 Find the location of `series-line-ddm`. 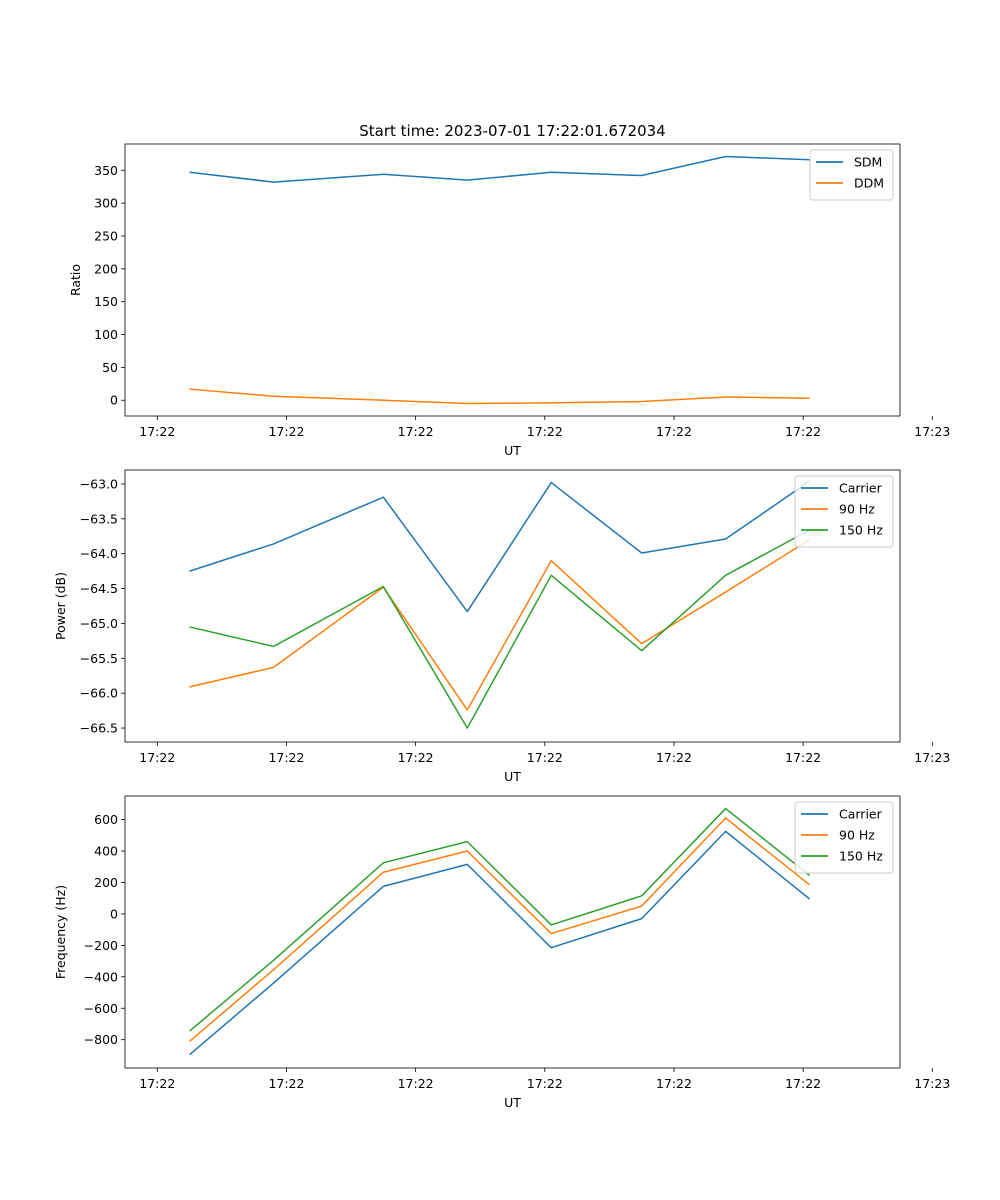

series-line-ddm is located at coordinates (499, 396).